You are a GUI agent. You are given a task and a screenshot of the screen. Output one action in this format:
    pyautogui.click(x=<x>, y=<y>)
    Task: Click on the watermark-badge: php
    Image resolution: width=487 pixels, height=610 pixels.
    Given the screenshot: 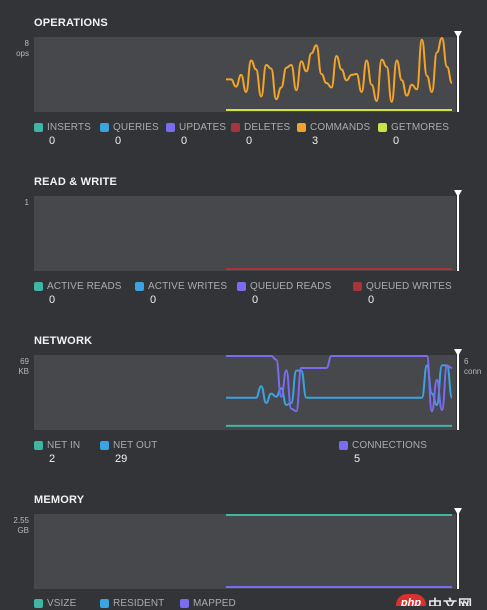 What is the action you would take?
    pyautogui.click(x=411, y=600)
    